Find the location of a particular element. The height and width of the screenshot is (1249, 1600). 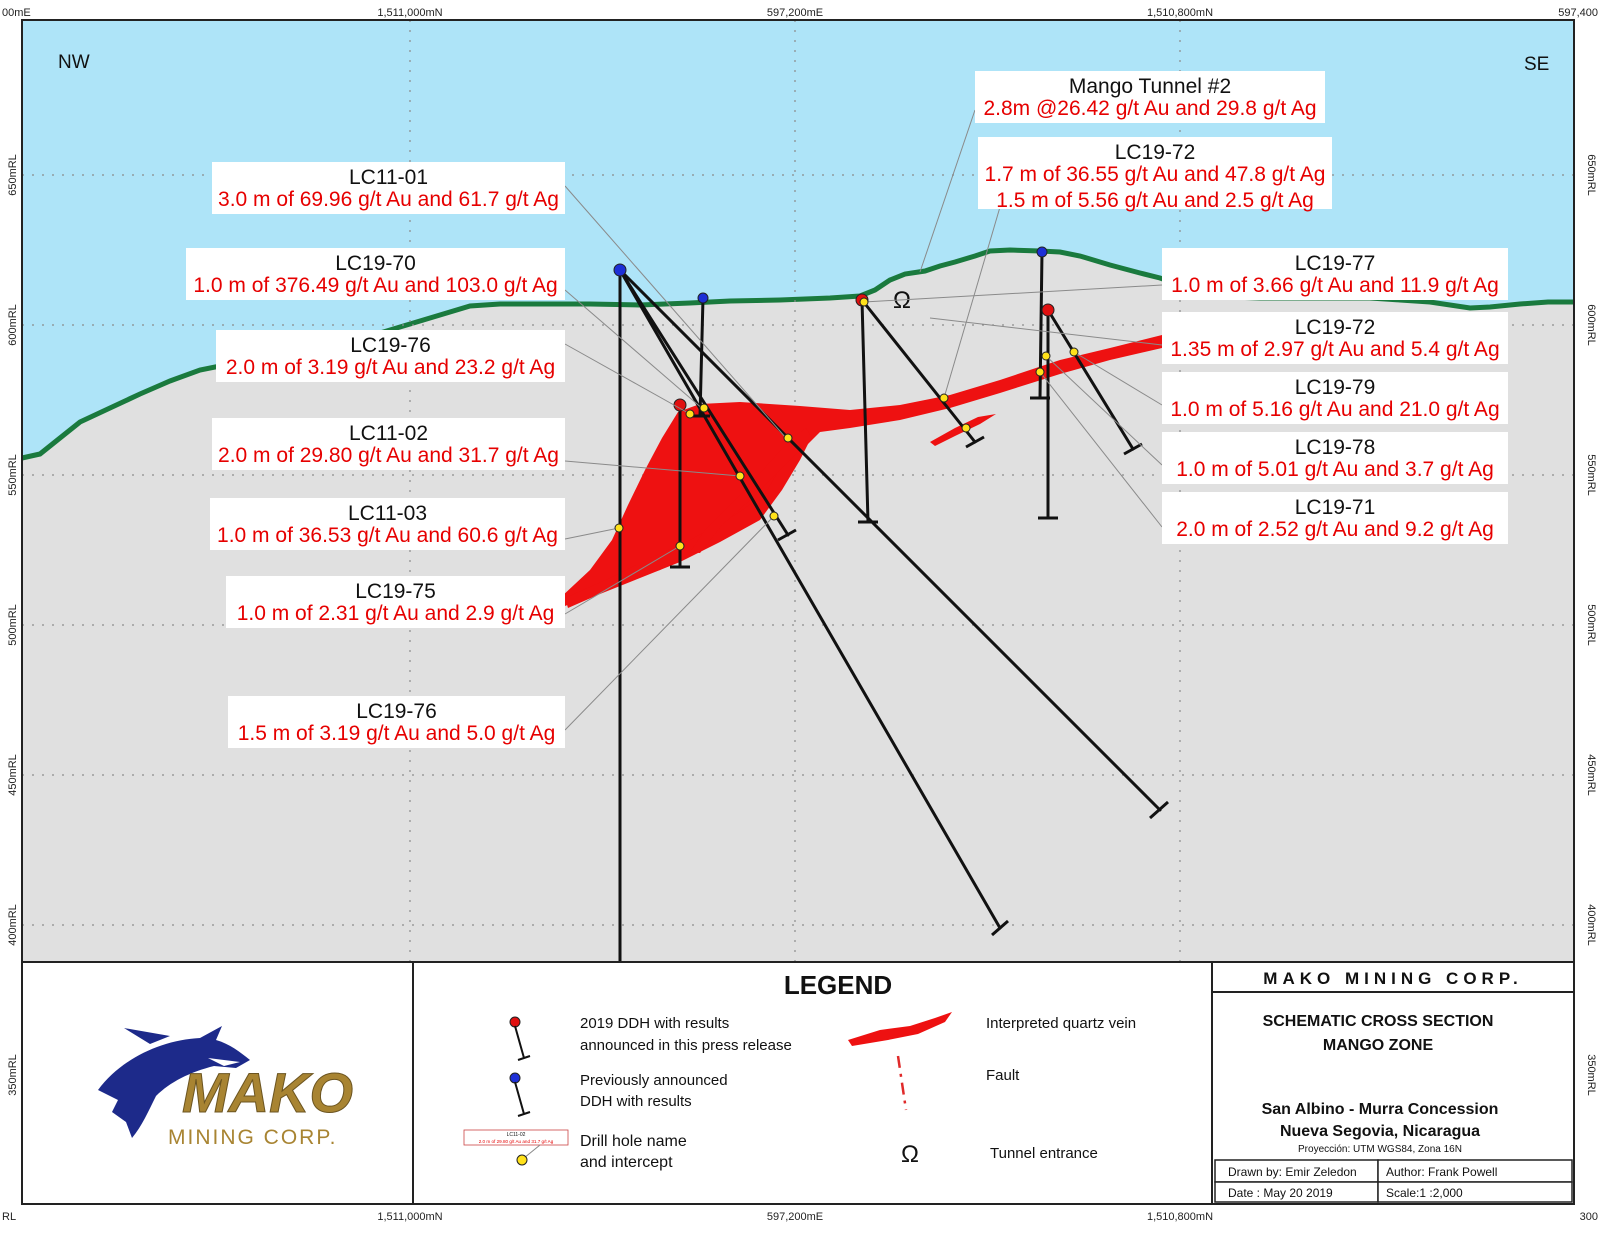

section-heading-line1: SCHEMATIC CROSS SECTION is located at coordinates (1378, 1021).